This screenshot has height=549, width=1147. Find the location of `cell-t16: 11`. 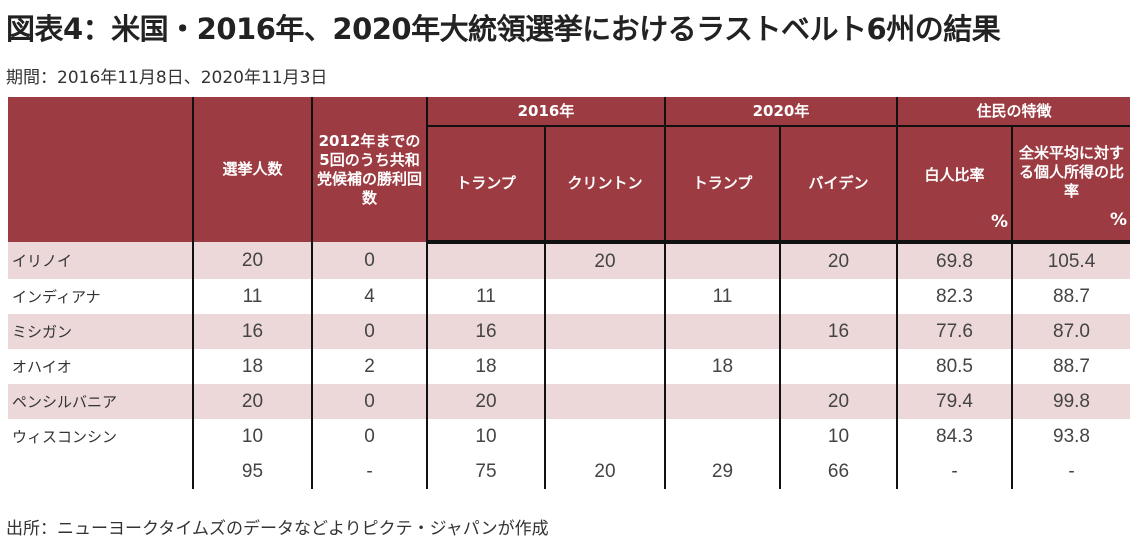

cell-t16: 11 is located at coordinates (485, 296).